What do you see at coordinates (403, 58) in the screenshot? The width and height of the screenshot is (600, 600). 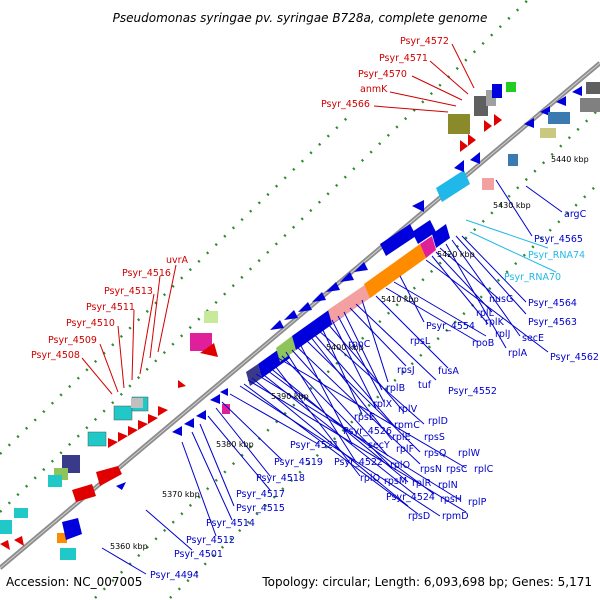 I see `gene-label: Psyr_4571` at bounding box center [403, 58].